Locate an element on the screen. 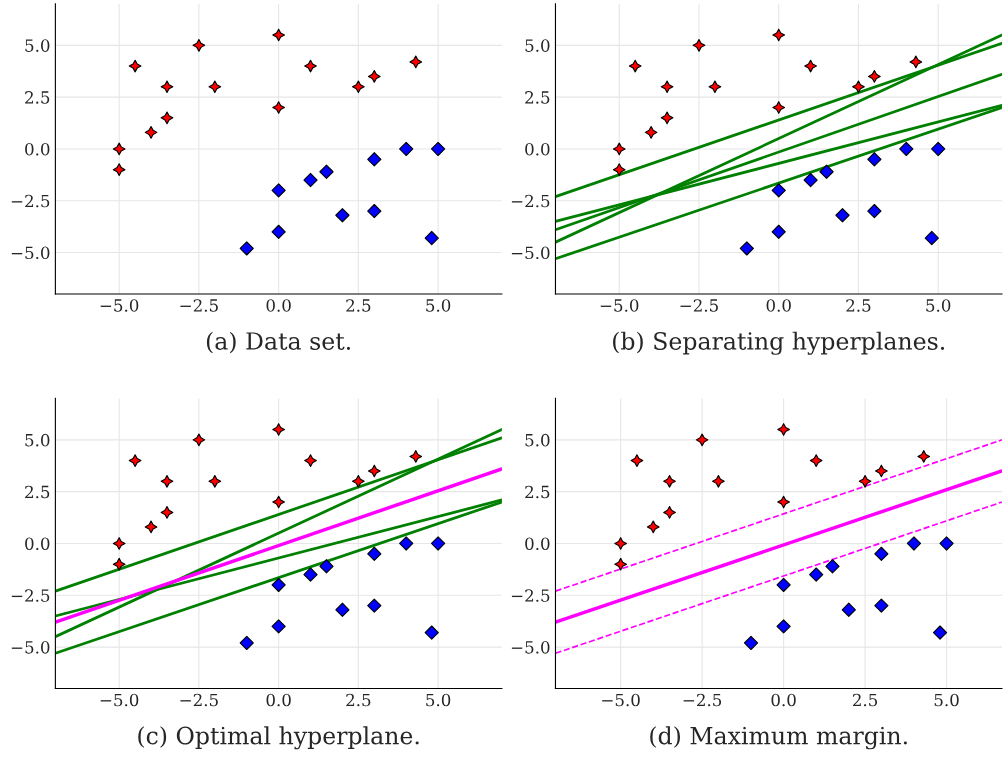 Image resolution: width=1007 pixels, height=778 pixels. x-axis-title: (b) Separating hyperplanes. is located at coordinates (779, 343).